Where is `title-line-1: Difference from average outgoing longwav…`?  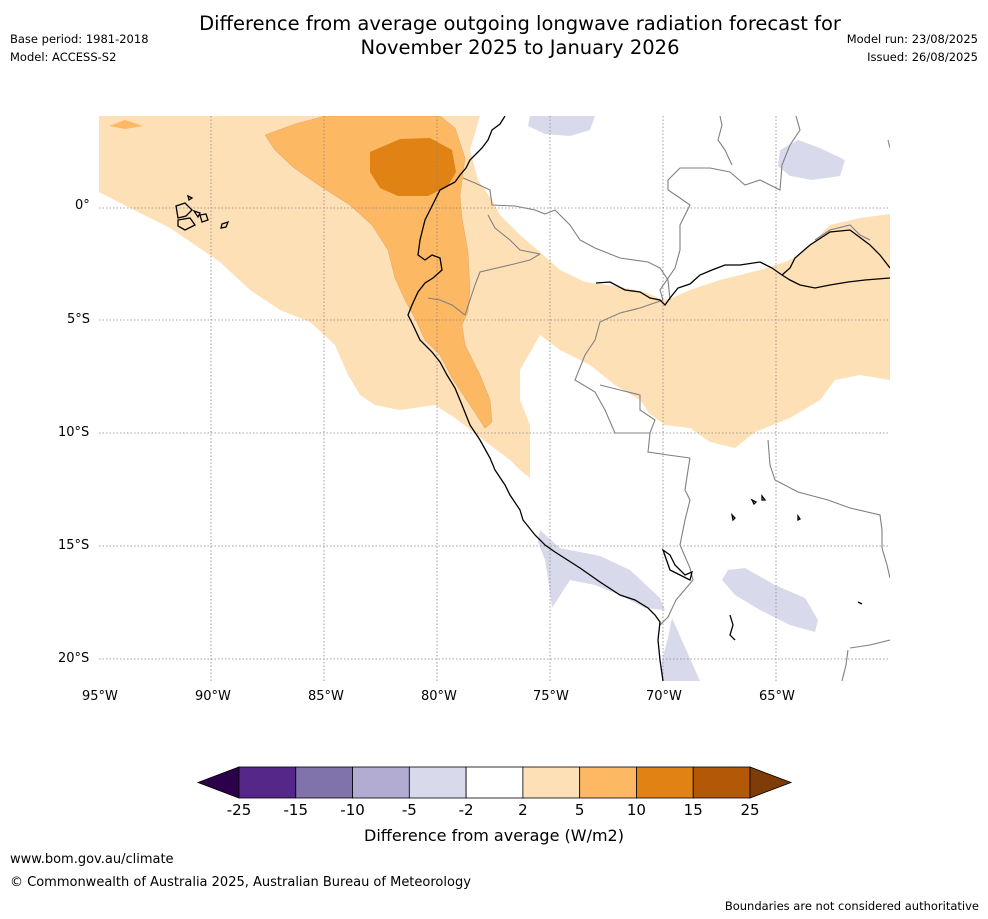 title-line-1: Difference from average outgoing longwav… is located at coordinates (520, 23).